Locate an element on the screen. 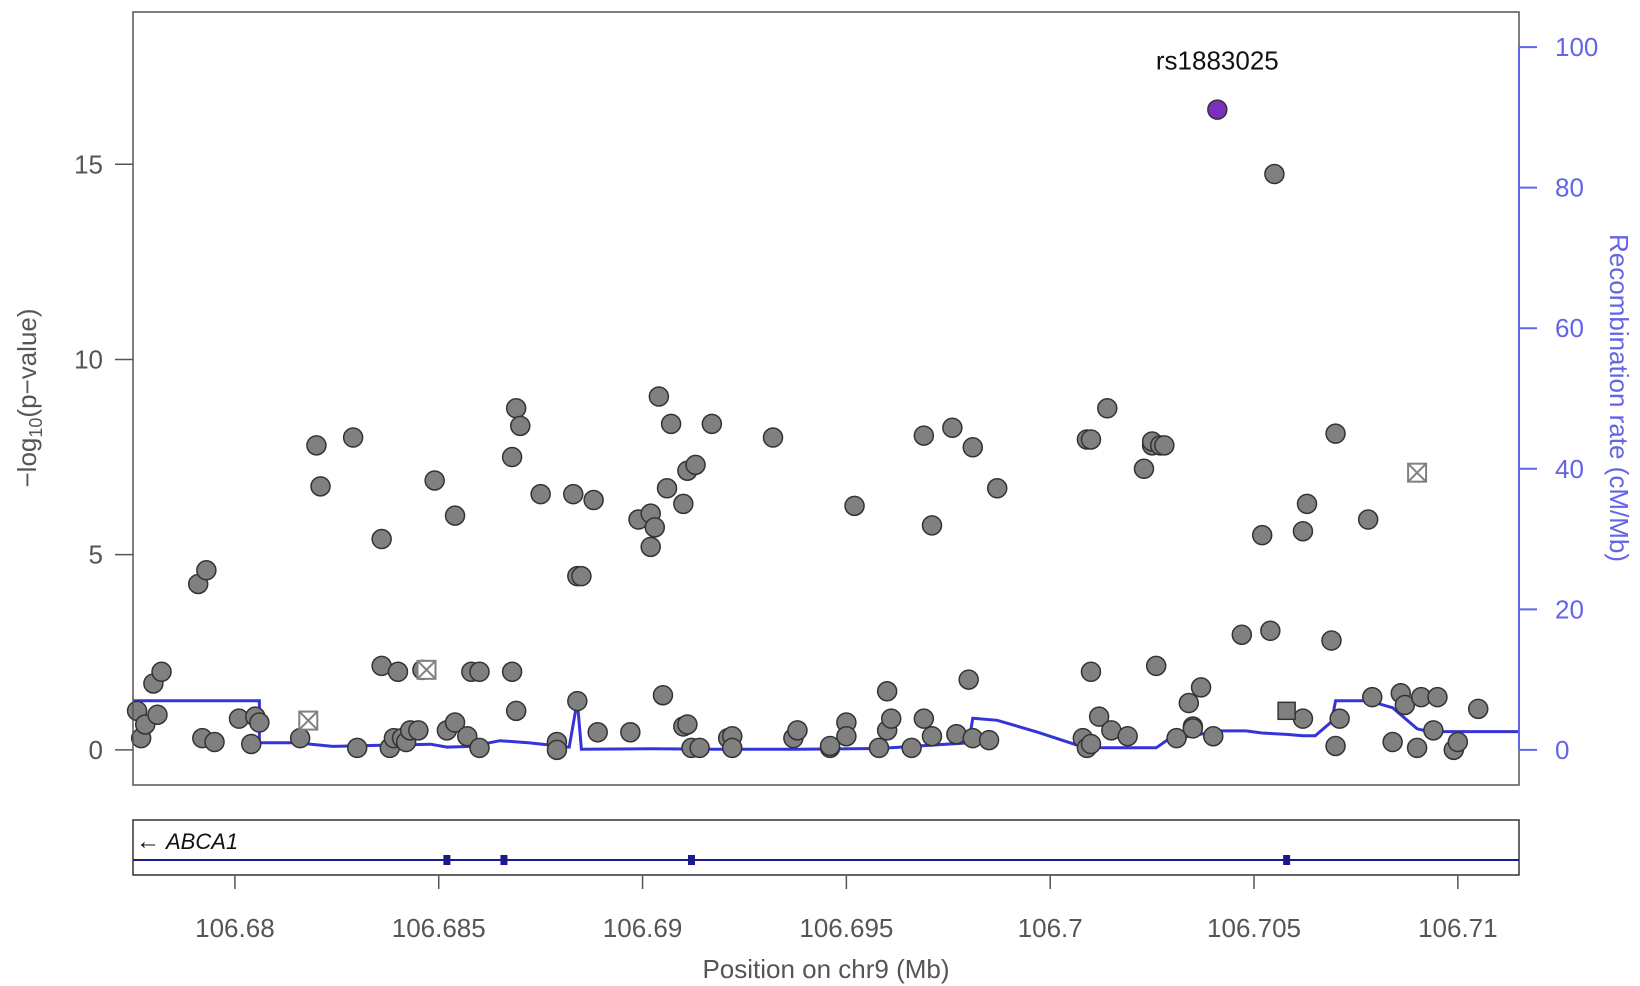  lead-snp-label: rs1883025 is located at coordinates (1217, 61).